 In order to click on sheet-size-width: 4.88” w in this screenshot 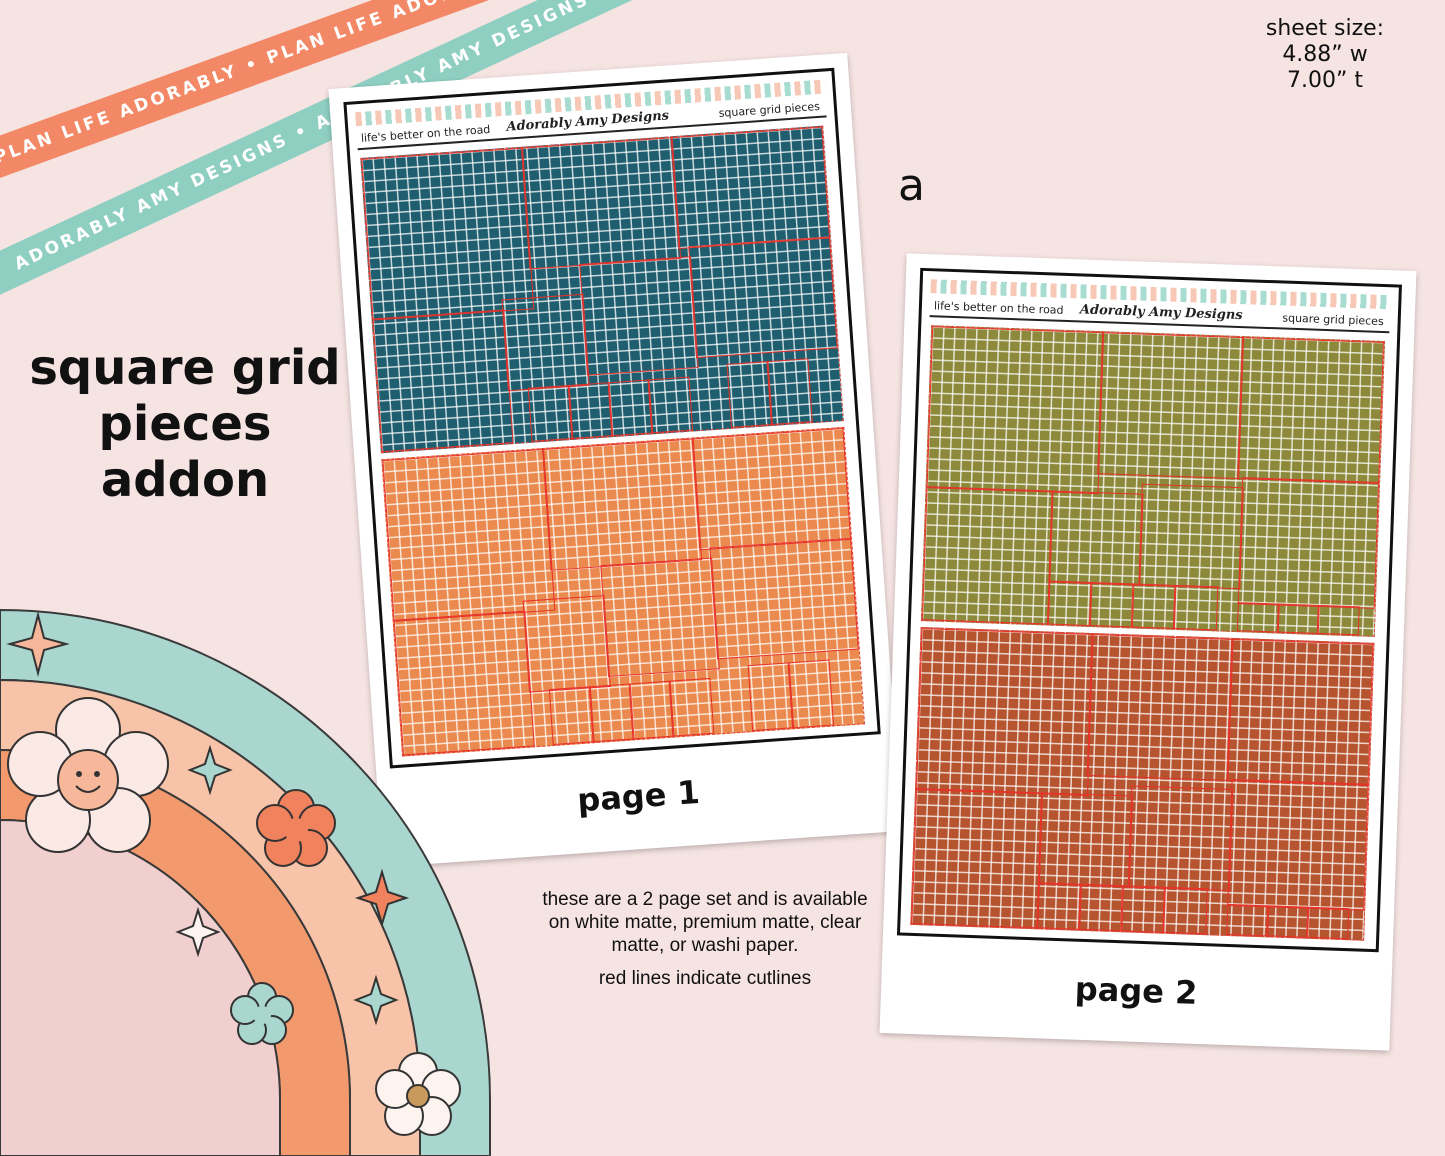, I will do `click(1325, 54)`.